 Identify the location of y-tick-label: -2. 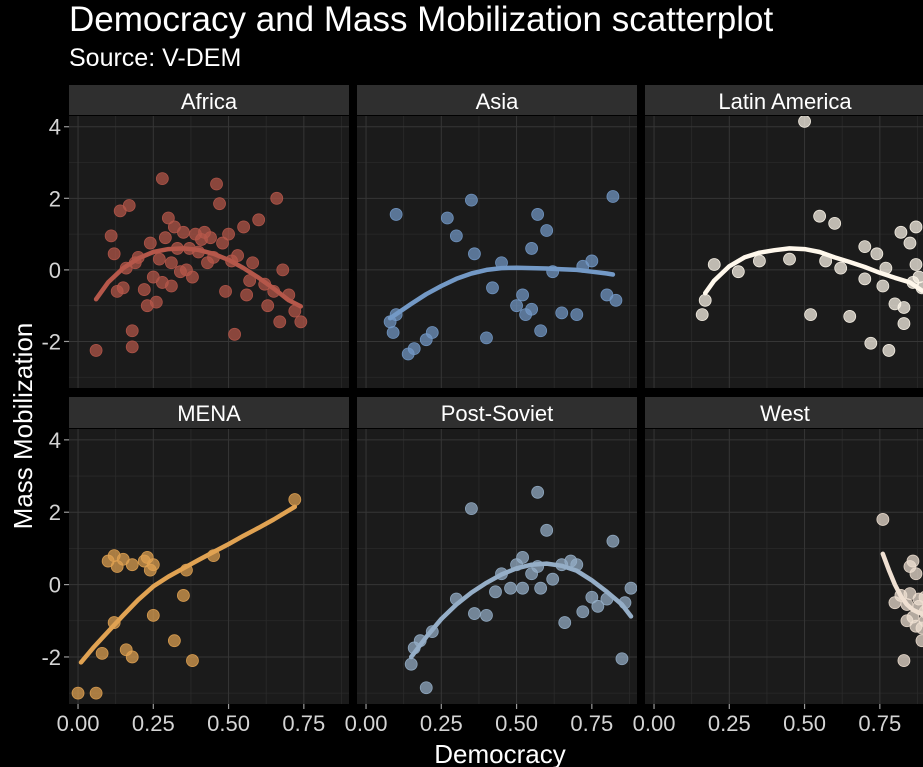
(51, 341).